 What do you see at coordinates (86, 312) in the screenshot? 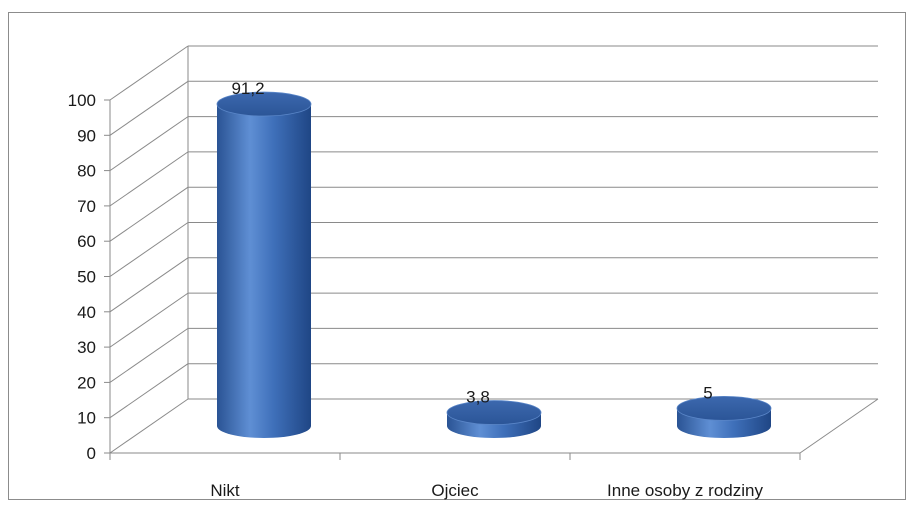
I see `y-tick-label: 40` at bounding box center [86, 312].